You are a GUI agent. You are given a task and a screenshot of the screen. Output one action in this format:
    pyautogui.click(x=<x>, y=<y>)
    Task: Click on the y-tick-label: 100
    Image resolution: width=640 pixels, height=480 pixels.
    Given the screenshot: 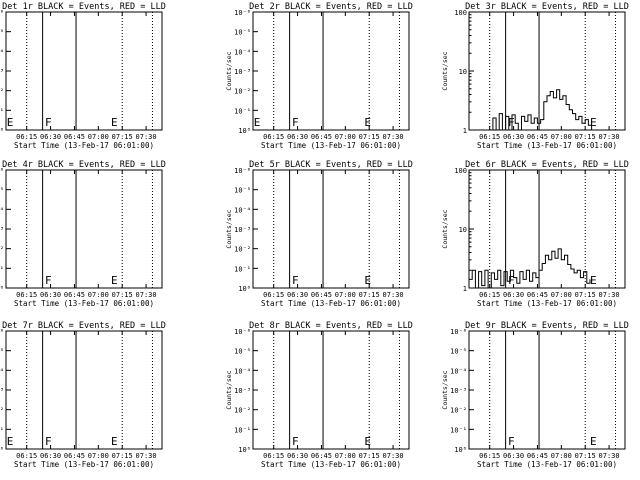 What is the action you would take?
    pyautogui.click(x=460, y=171)
    